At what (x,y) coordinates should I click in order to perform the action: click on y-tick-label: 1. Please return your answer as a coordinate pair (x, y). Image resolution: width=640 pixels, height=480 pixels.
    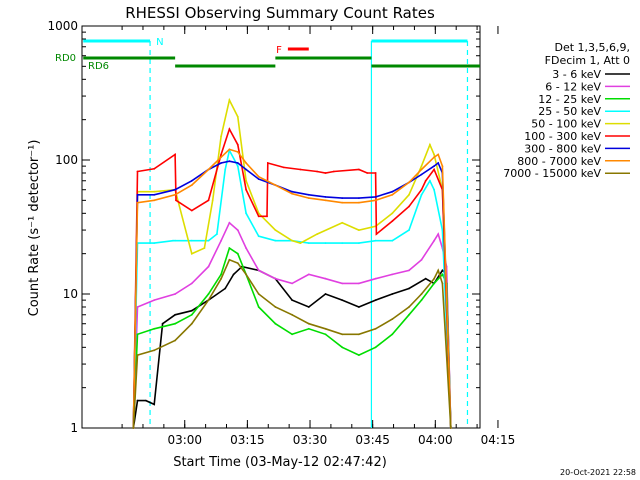
    Looking at the image, I should click on (74, 428).